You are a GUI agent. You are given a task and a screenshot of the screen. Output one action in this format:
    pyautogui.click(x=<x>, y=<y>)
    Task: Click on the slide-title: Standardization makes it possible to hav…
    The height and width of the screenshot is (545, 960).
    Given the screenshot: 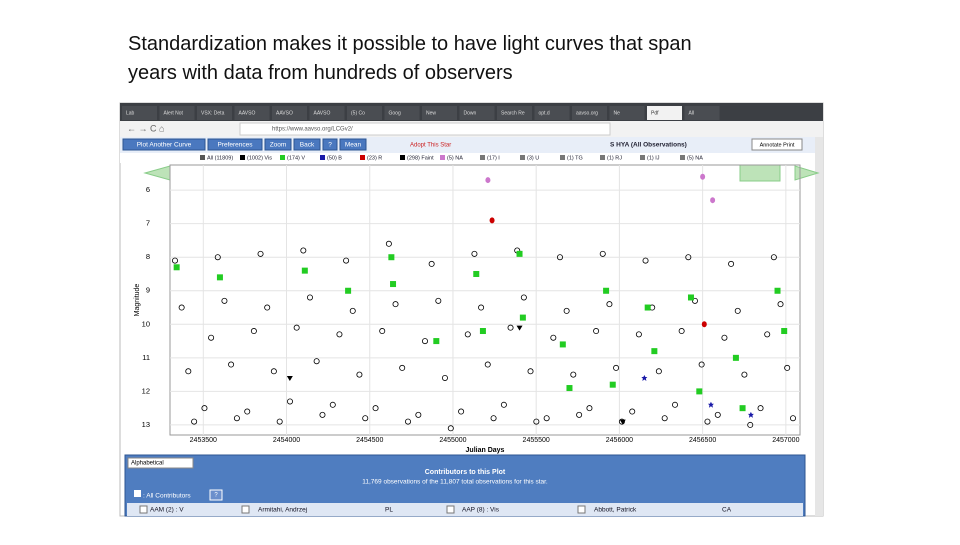 What is the action you would take?
    pyautogui.click(x=410, y=44)
    